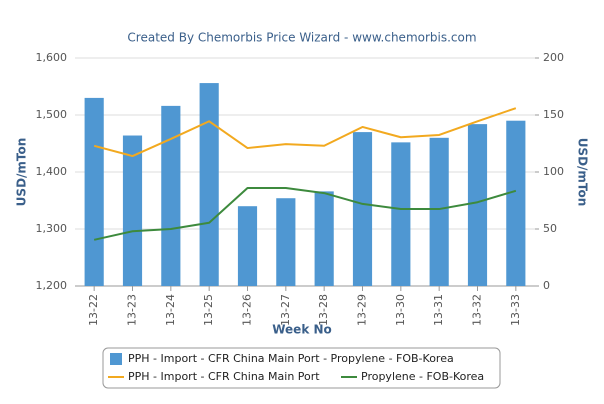 Image resolution: width=604 pixels, height=404 pixels. I want to click on y2-axis-title: USD/mTon, so click(583, 172).